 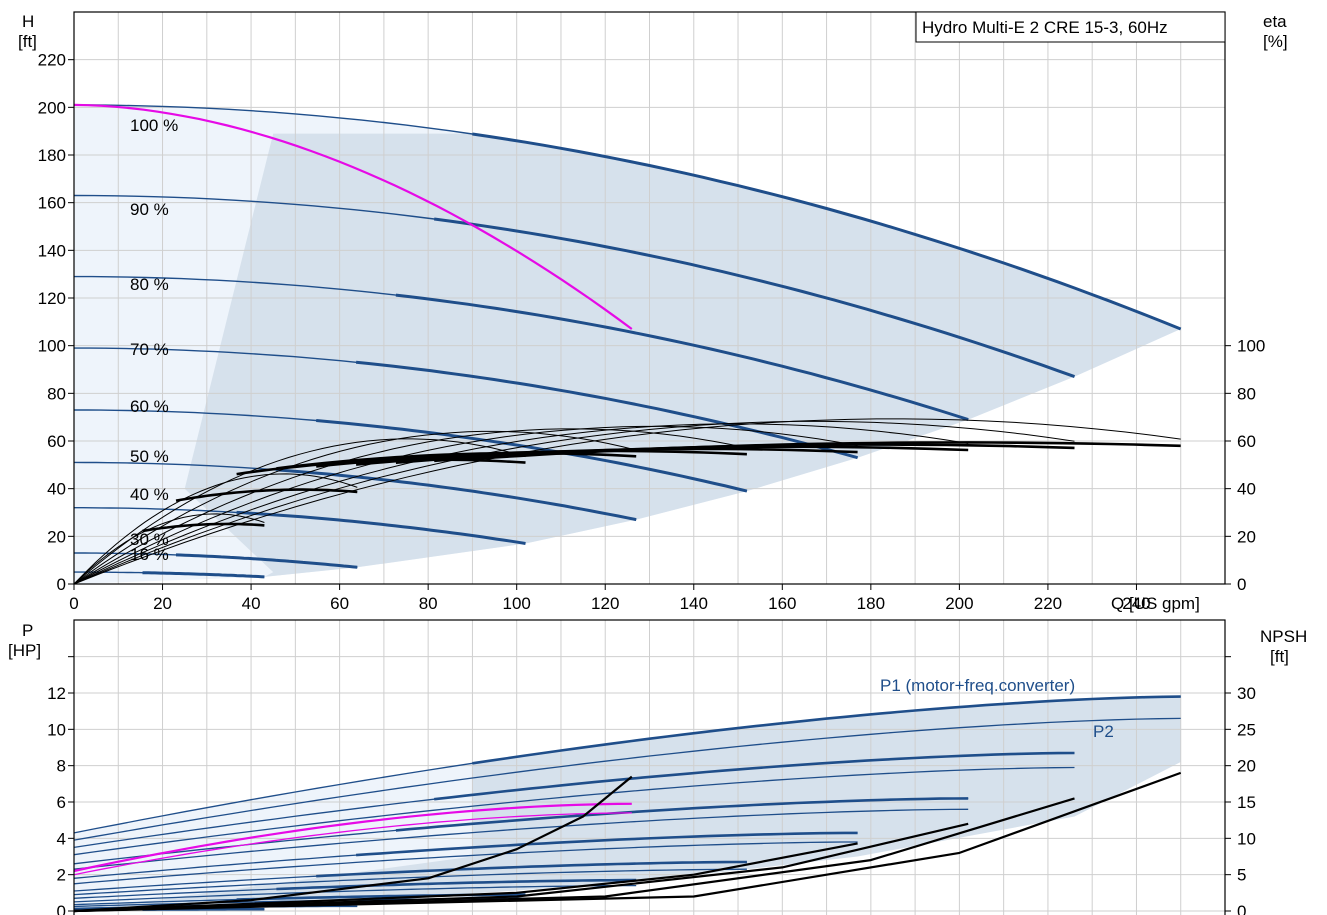 What do you see at coordinates (73, 603) in the screenshot?
I see `x-tick-label: 0` at bounding box center [73, 603].